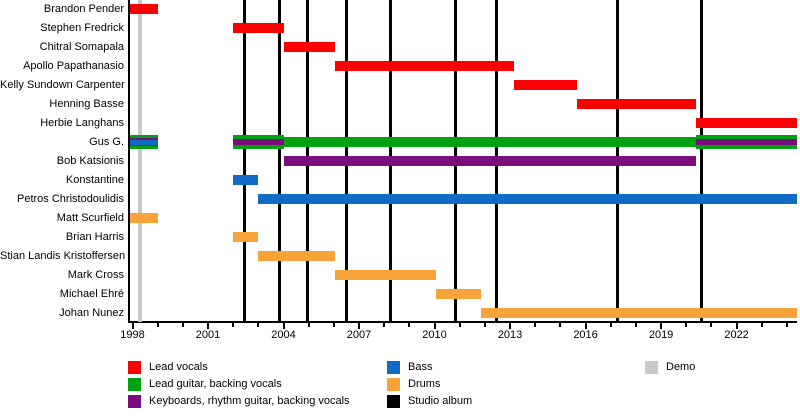  Describe the element at coordinates (736, 335) in the screenshot. I see `year-label: 2022` at that location.